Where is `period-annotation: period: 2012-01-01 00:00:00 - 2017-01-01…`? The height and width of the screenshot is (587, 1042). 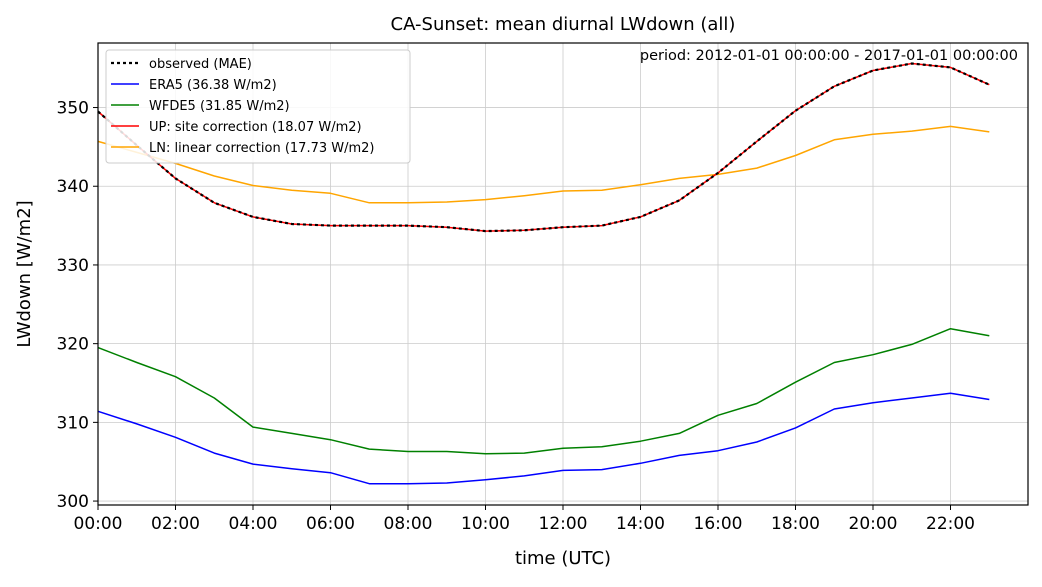 period-annotation: period: 2012-01-01 00:00:00 - 2017-01-01… is located at coordinates (829, 56).